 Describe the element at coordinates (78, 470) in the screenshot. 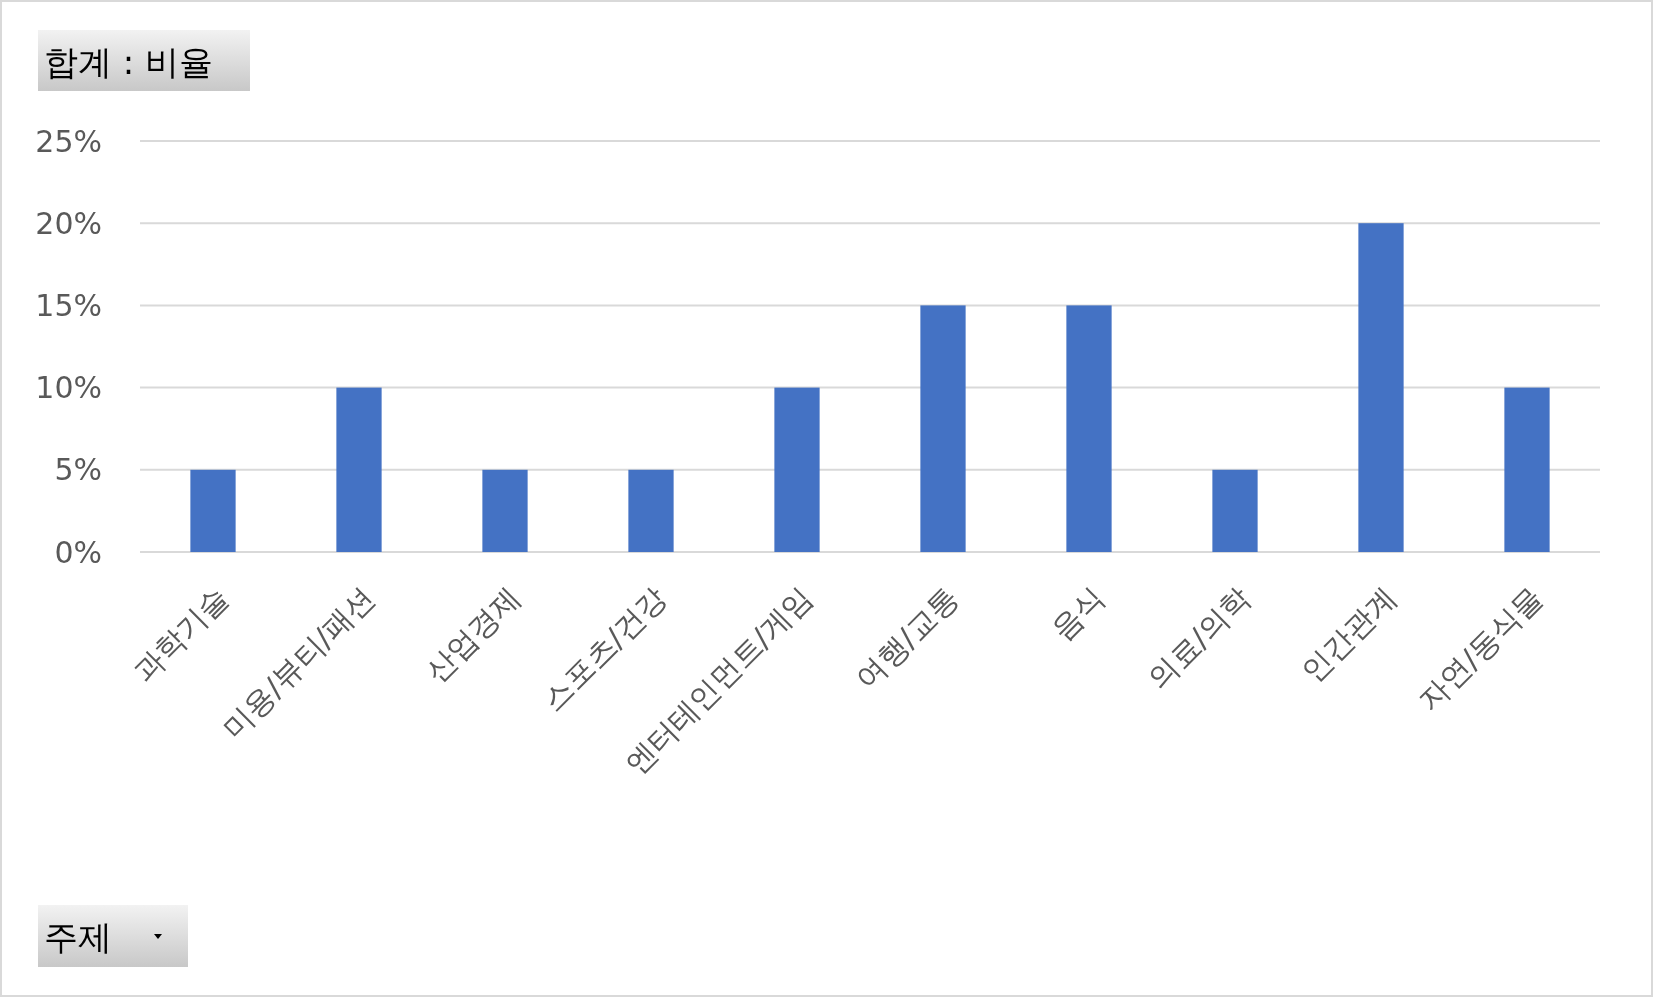

I see `y-tick-label: 5%` at that location.